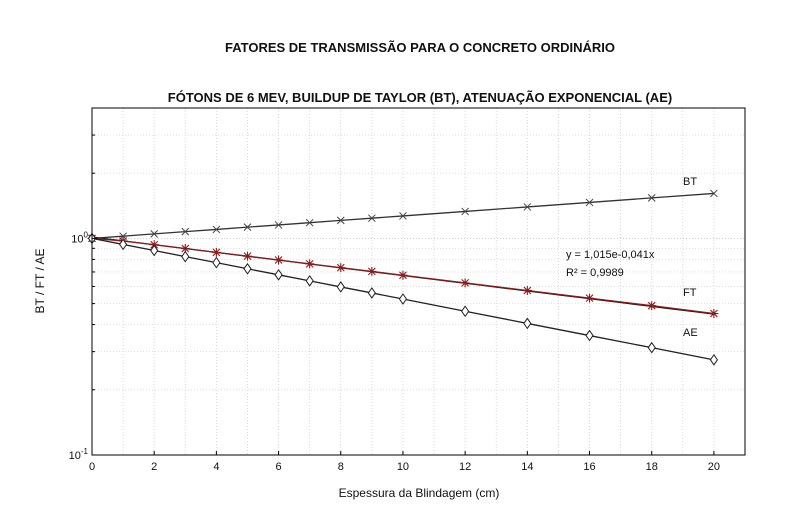  What do you see at coordinates (595, 273) in the screenshot?
I see `trendline-r2: R² = 0,9989` at bounding box center [595, 273].